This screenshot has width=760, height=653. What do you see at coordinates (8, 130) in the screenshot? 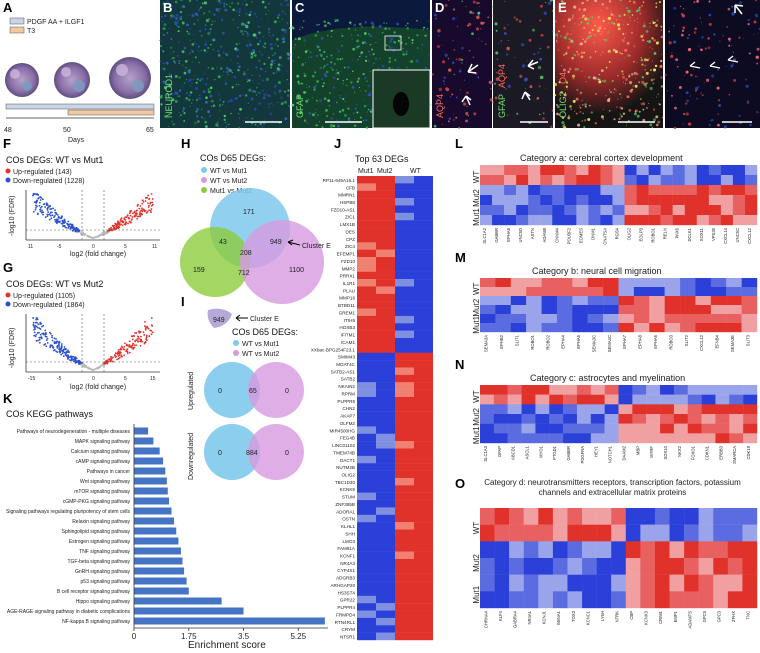
I see `timeline-tick-48: 48` at bounding box center [8, 130].